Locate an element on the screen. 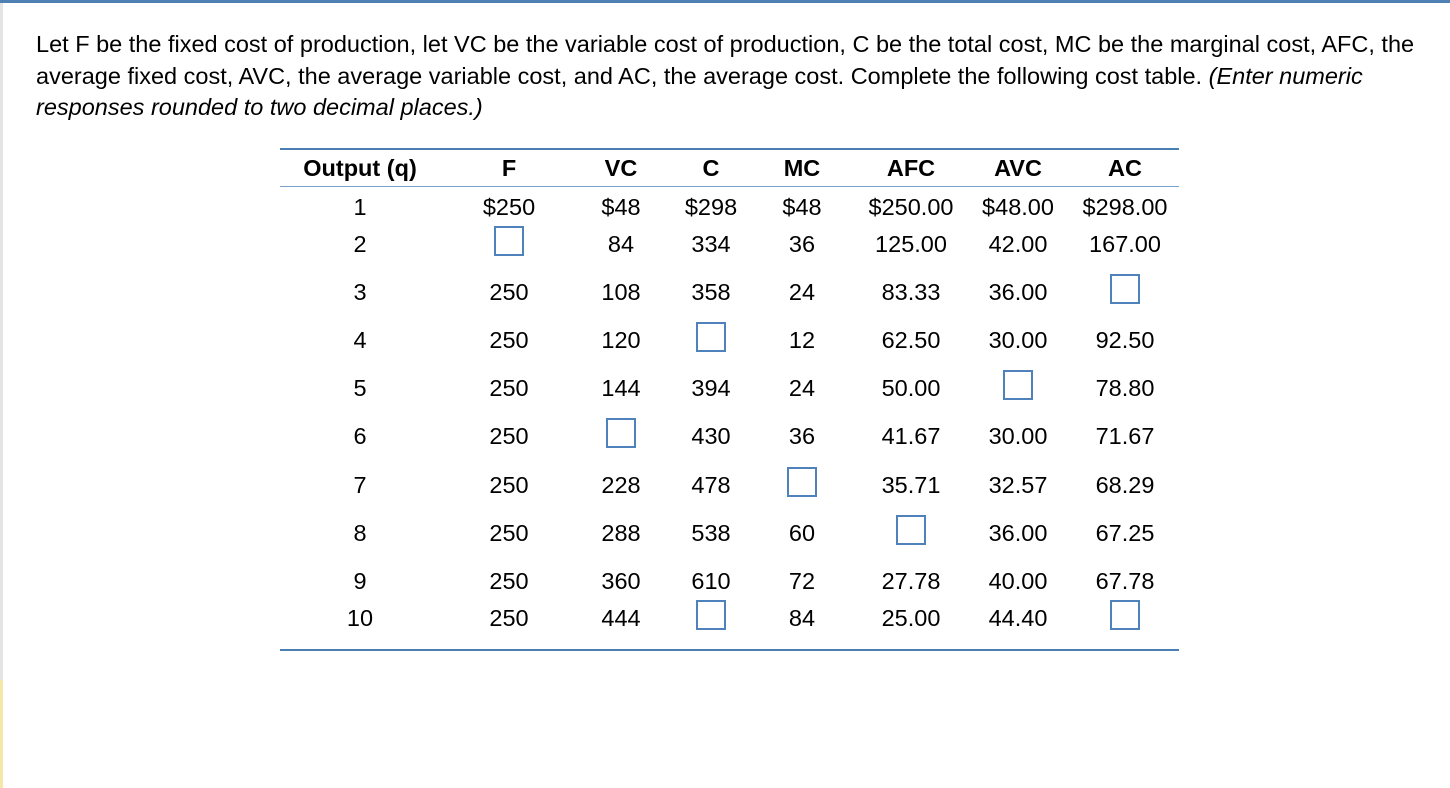 The image size is (1450, 788). cell-vc-q3: 108 is located at coordinates (621, 292).